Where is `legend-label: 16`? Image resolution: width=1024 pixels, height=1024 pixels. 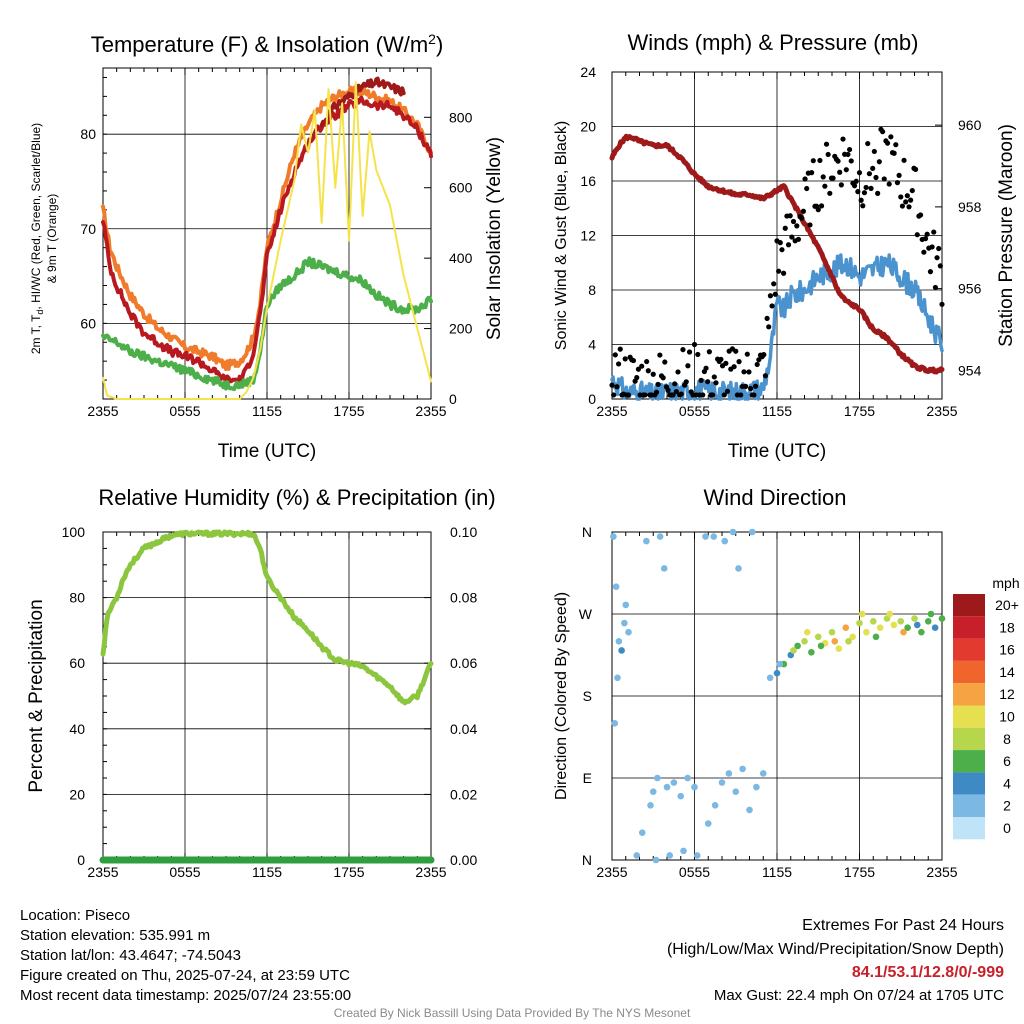 legend-label: 16 is located at coordinates (1007, 650).